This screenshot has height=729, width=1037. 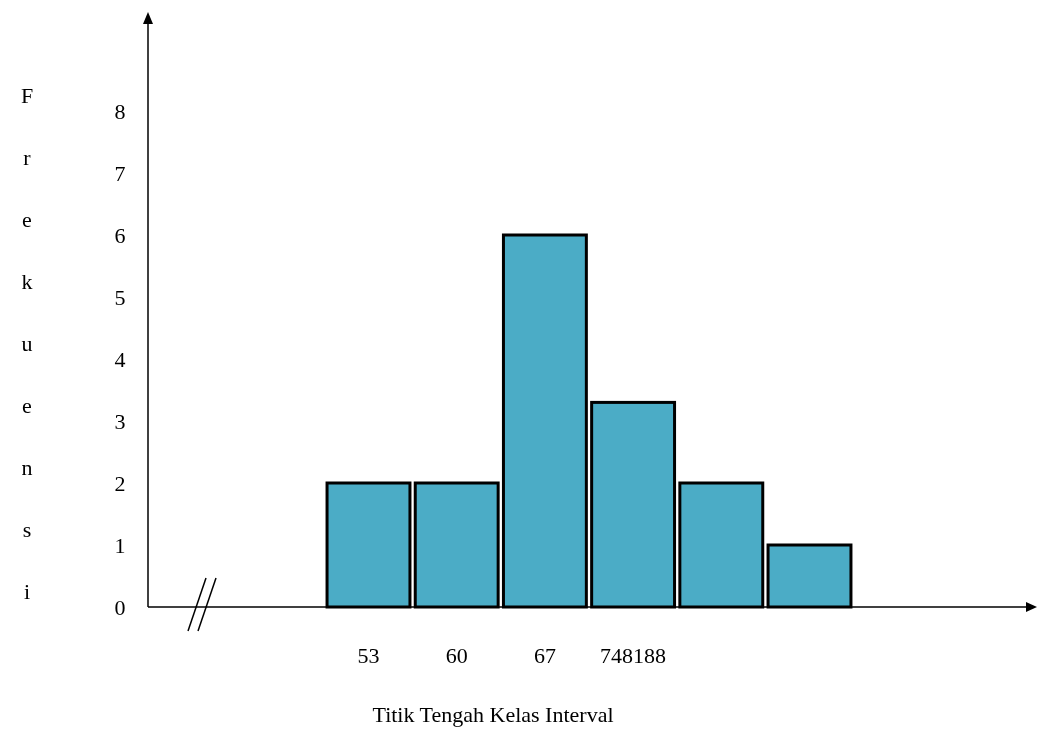 What do you see at coordinates (120, 421) in the screenshot?
I see `y-tick-label: 3` at bounding box center [120, 421].